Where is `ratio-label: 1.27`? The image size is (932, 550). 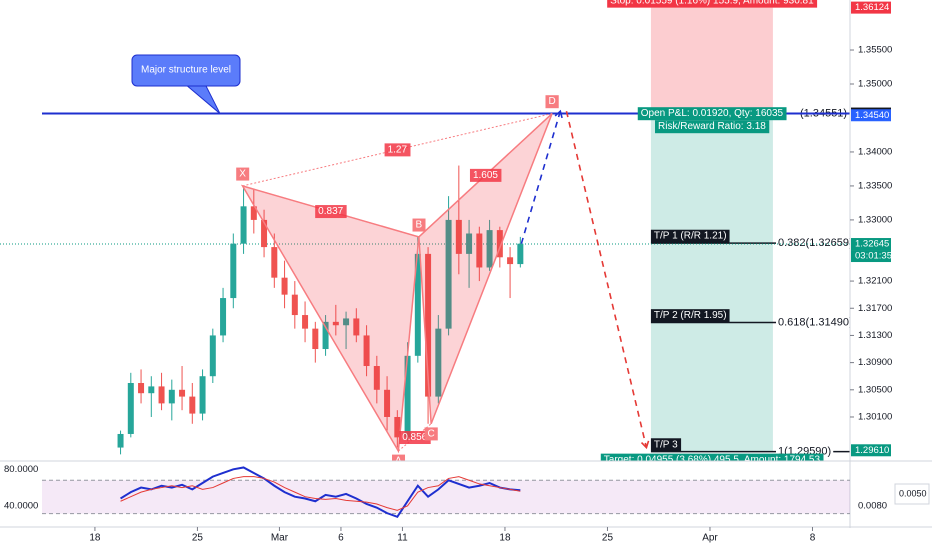 ratio-label: 1.27 is located at coordinates (398, 149).